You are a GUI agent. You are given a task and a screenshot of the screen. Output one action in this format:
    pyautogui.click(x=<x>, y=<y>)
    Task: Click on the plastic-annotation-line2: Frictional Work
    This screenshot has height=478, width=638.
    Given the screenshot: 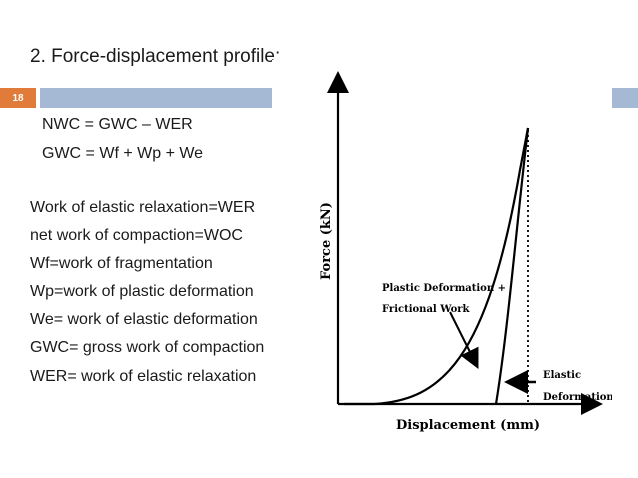 What is the action you would take?
    pyautogui.click(x=426, y=309)
    